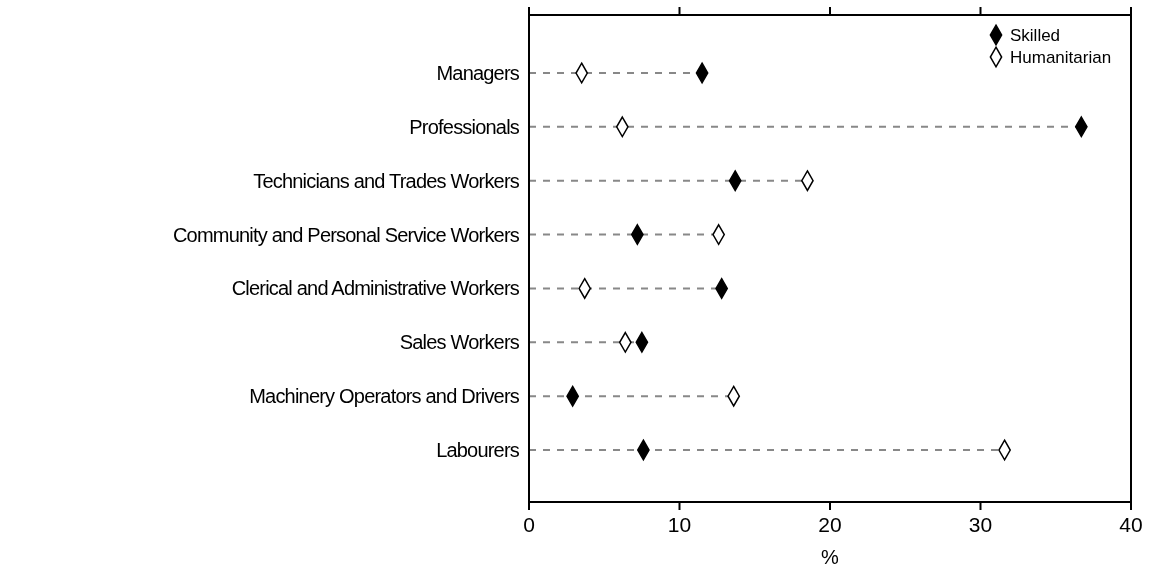  I want to click on y-tick-label: Managers, so click(478, 73).